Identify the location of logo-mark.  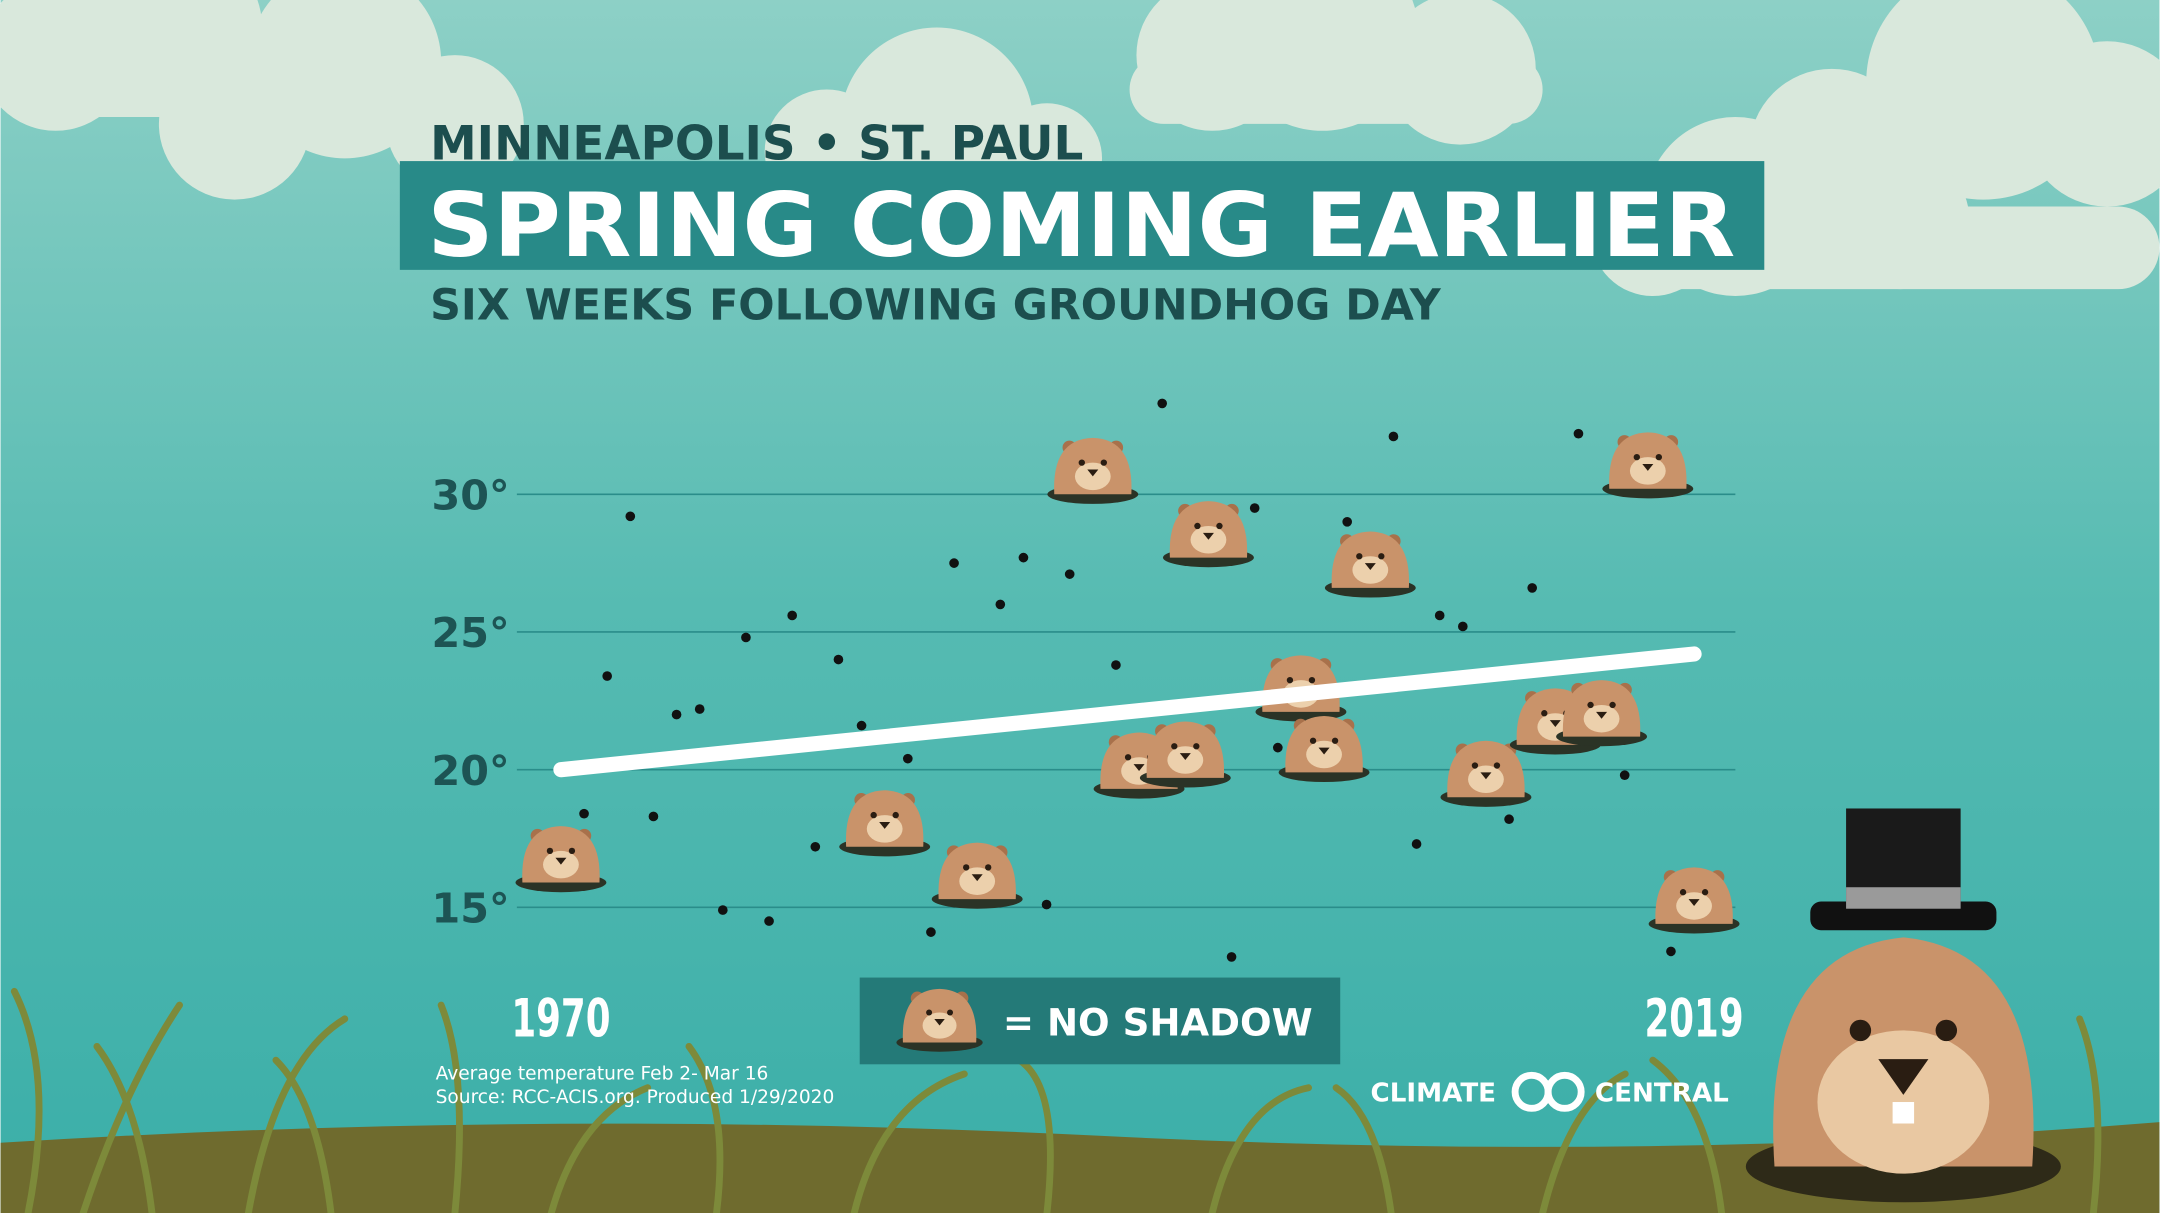
(1548, 1091).